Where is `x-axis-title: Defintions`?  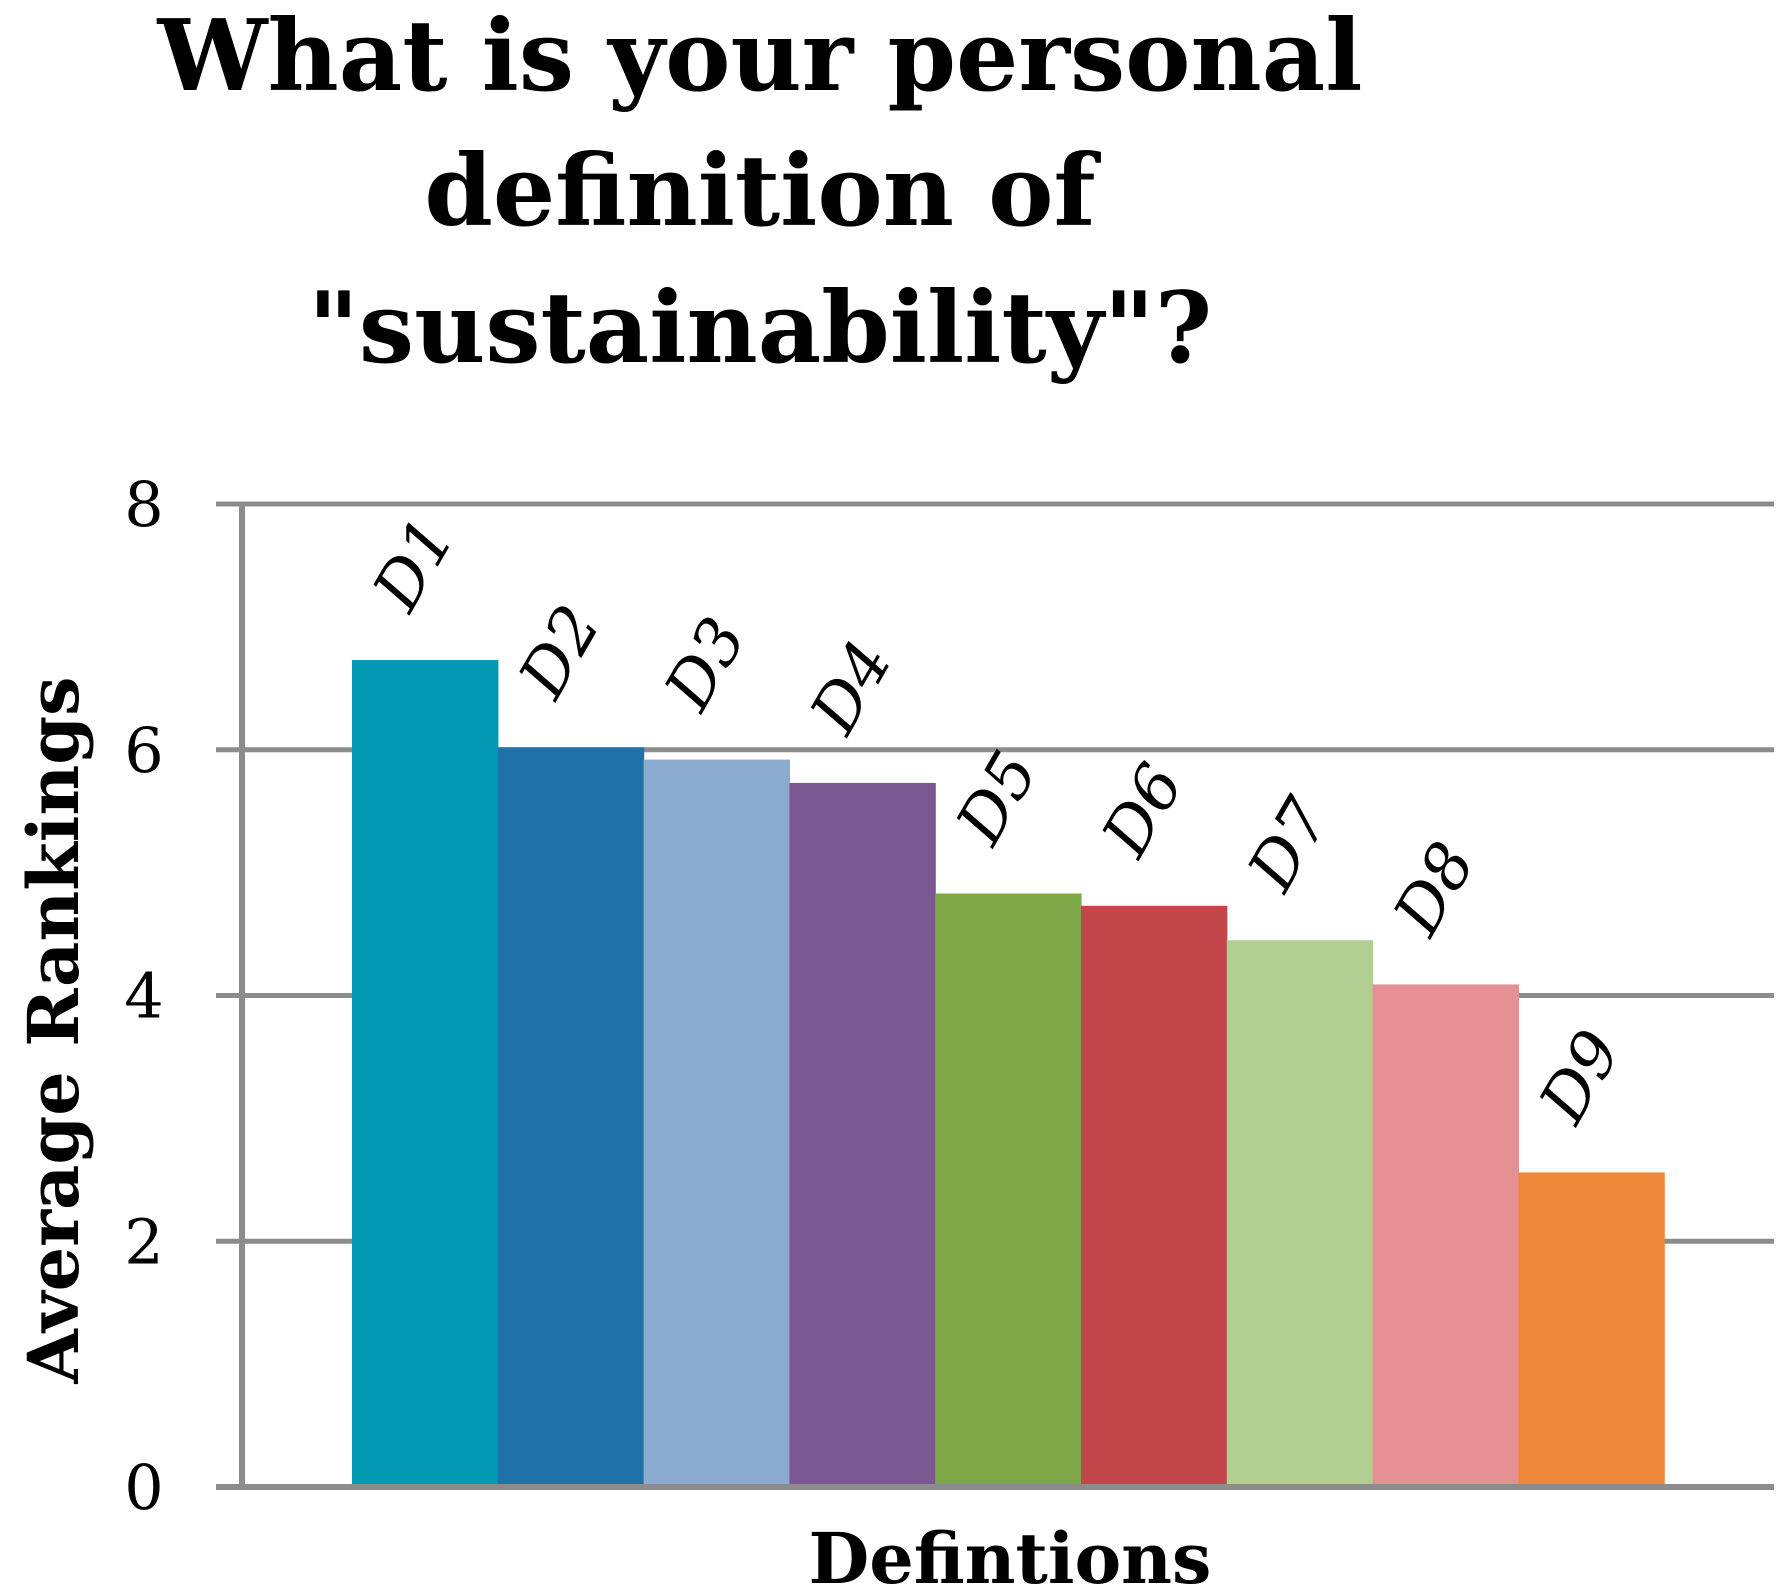 x-axis-title: Defintions is located at coordinates (1010, 1553).